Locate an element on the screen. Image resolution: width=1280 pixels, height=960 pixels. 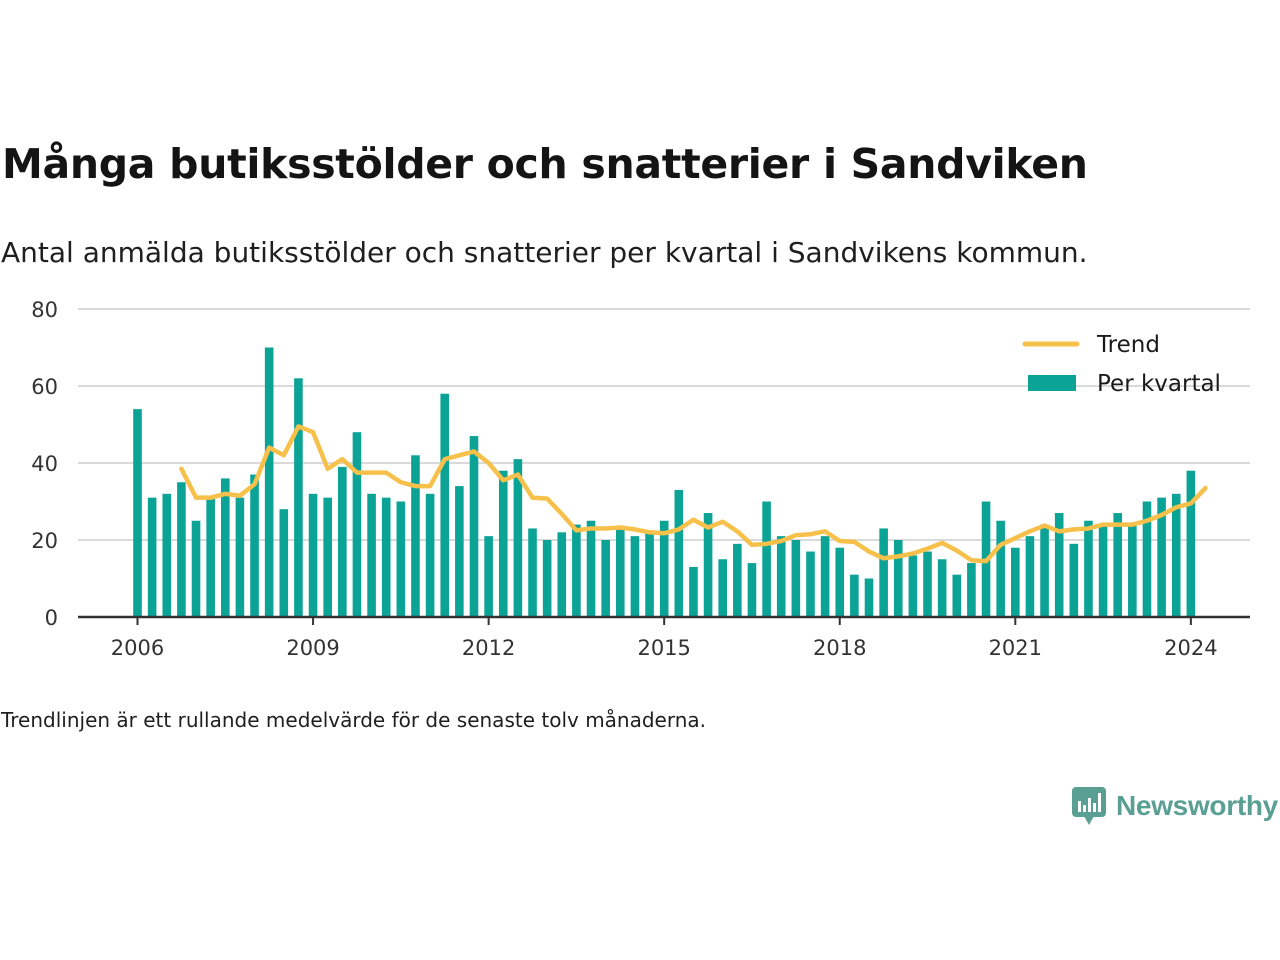
x-tick-label: 2021 is located at coordinates (1015, 648).